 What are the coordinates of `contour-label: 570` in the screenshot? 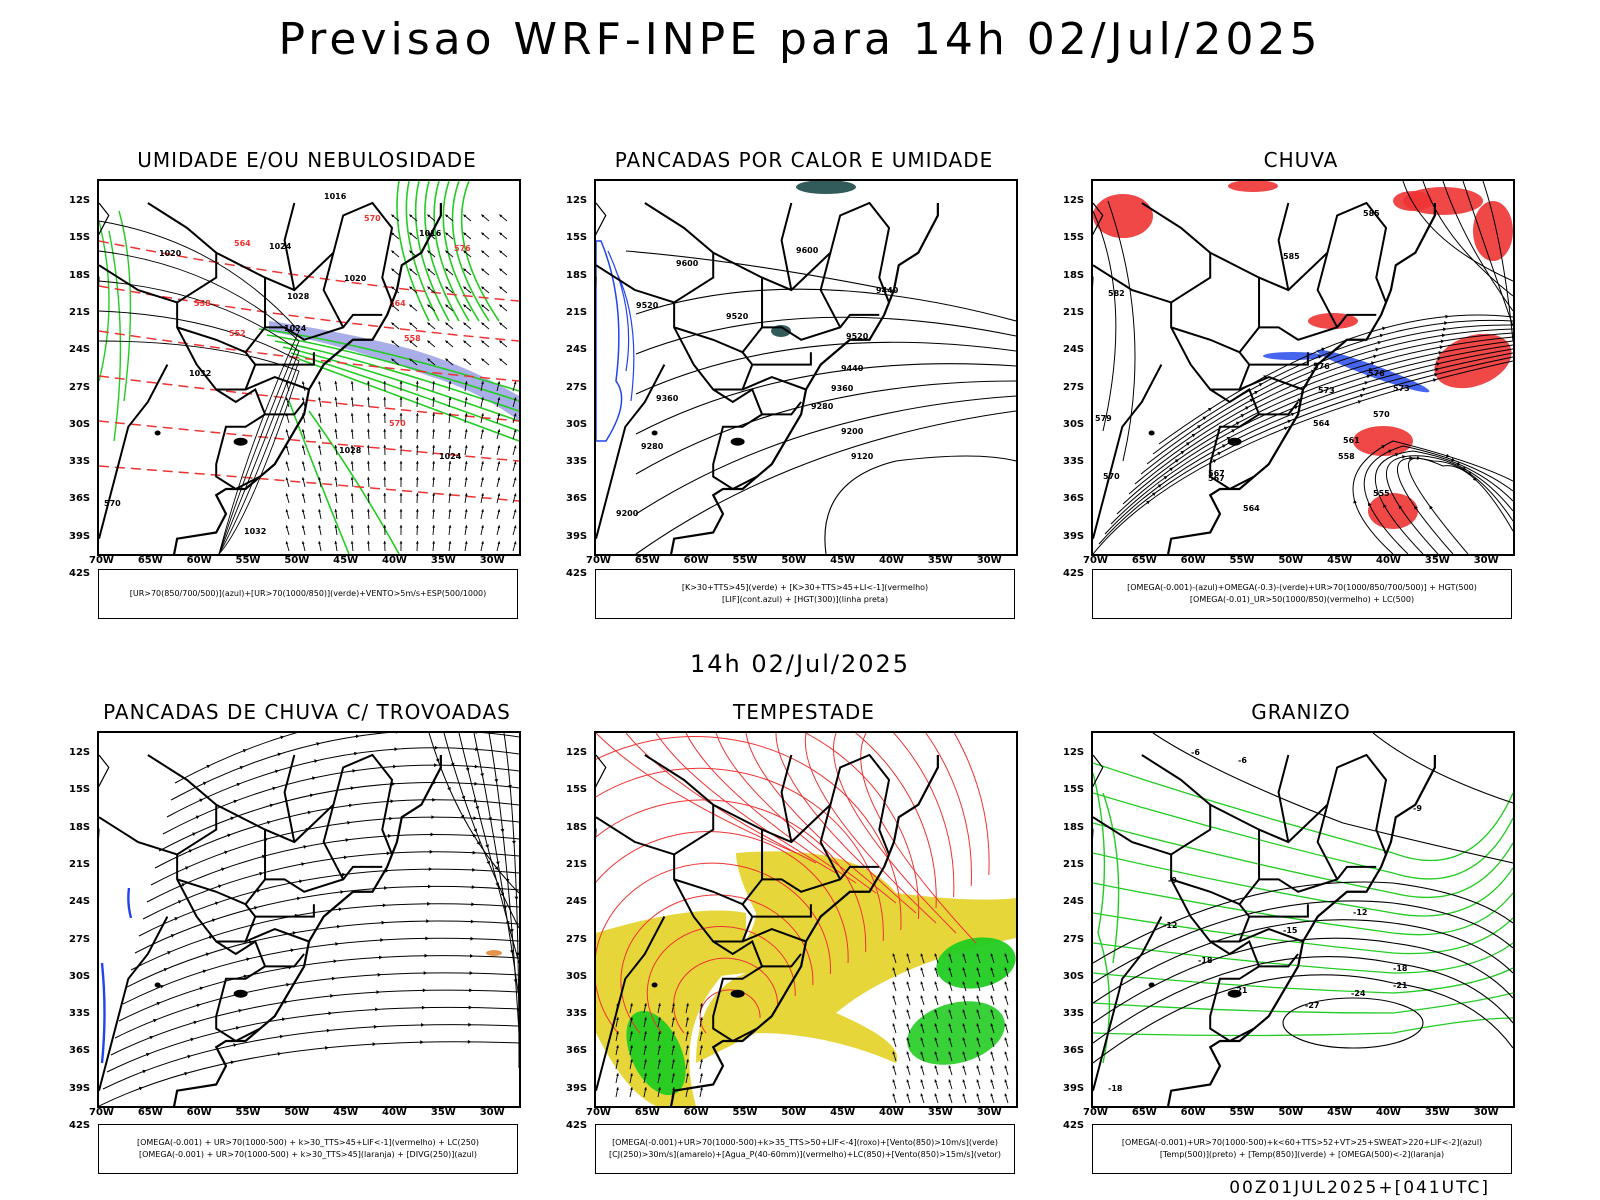 It's located at (1381, 414).